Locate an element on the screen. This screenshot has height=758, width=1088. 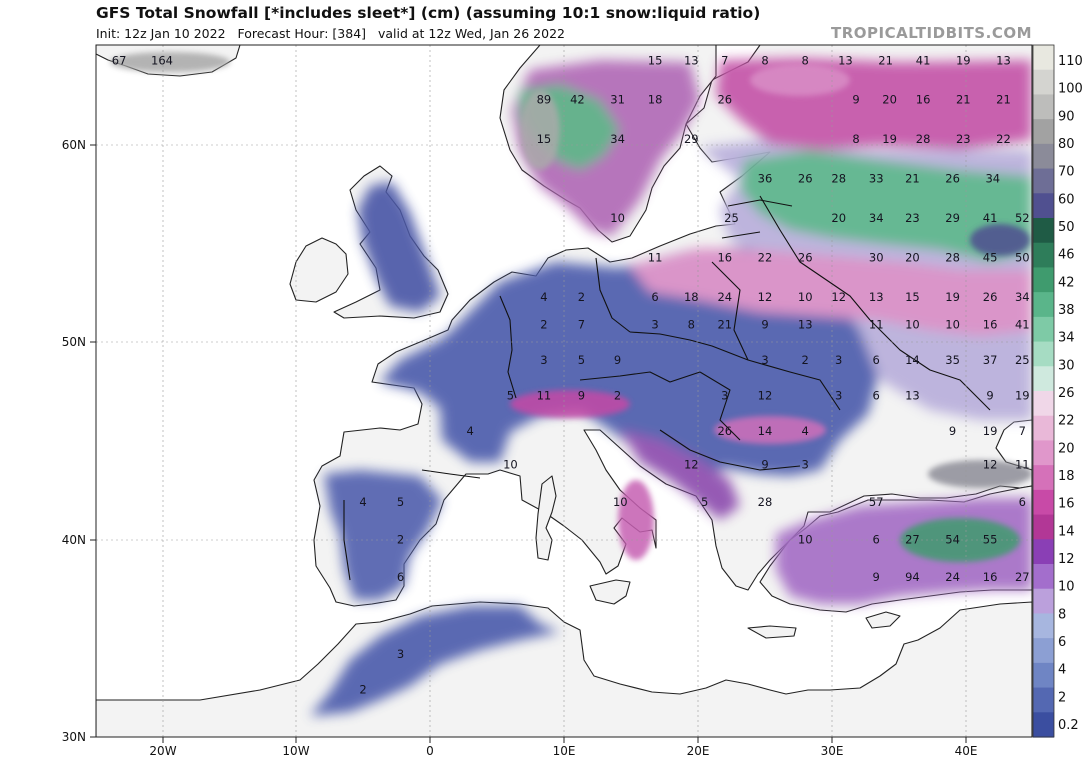
colorbar-label: 14 is located at coordinates (1066, 531).